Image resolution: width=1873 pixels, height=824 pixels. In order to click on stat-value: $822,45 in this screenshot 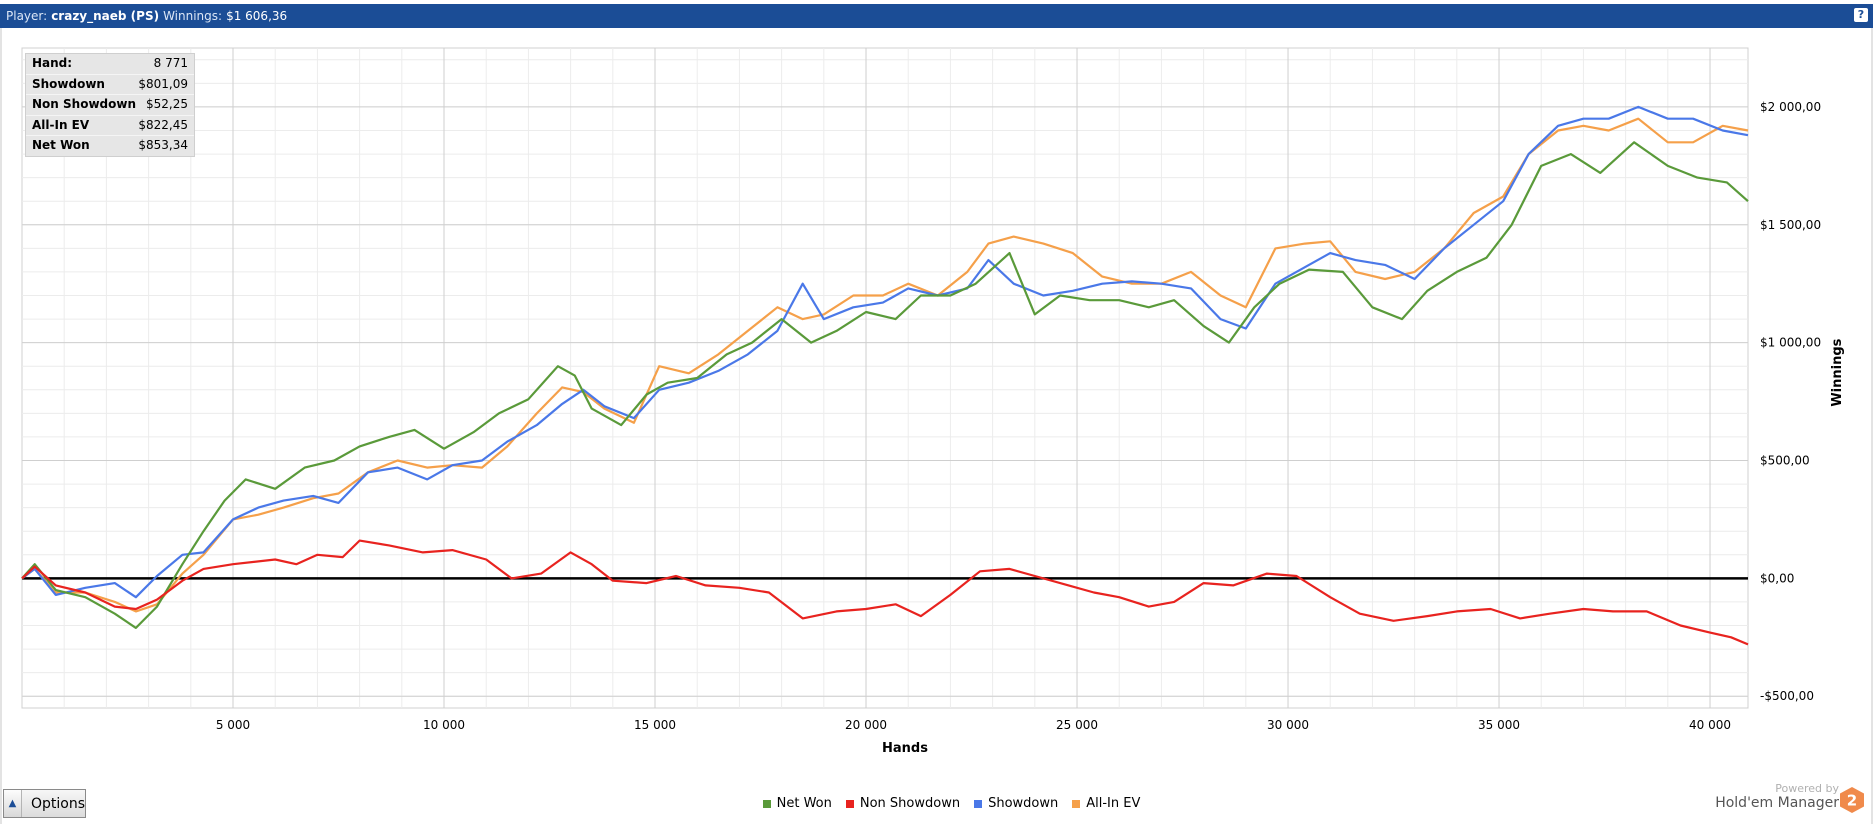, I will do `click(163, 124)`.